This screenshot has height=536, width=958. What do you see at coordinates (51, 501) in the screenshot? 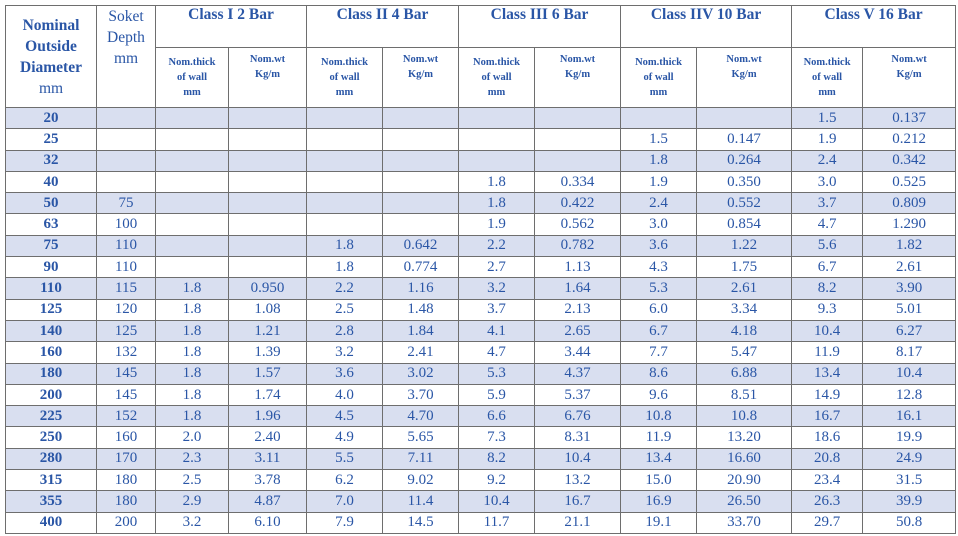
I see `outside-diameter-cell: 355` at bounding box center [51, 501].